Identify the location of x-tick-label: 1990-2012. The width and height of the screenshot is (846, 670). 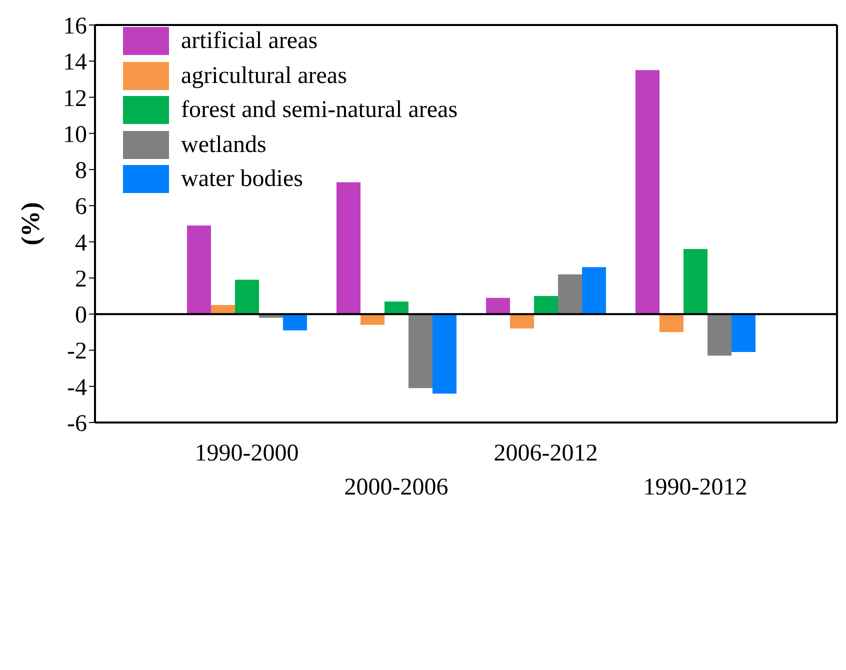
(695, 487).